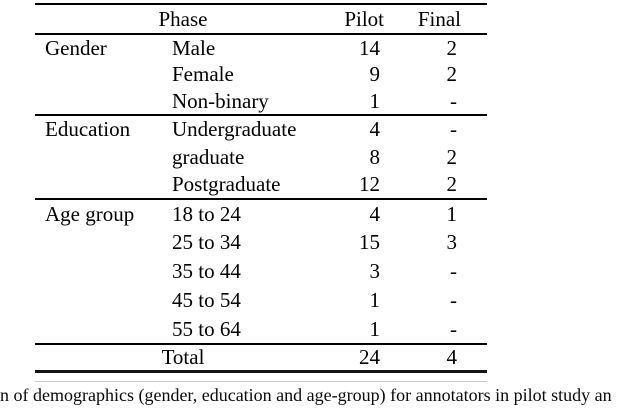  Describe the element at coordinates (228, 185) in the screenshot. I see `row-label: Postgraduate` at that location.